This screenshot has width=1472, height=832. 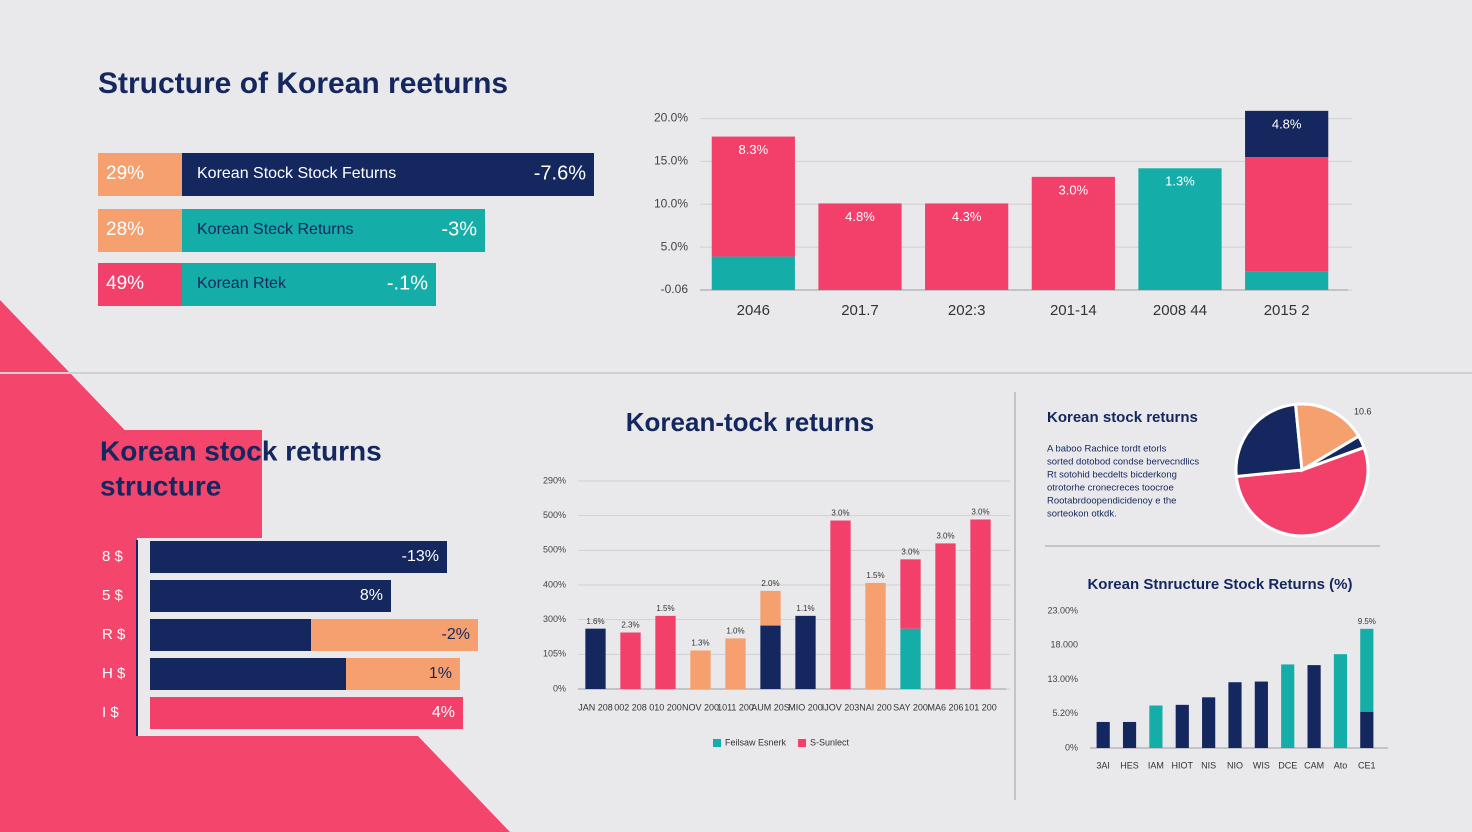 What do you see at coordinates (630, 707) in the screenshot?
I see `x-tick-label: 002 208` at bounding box center [630, 707].